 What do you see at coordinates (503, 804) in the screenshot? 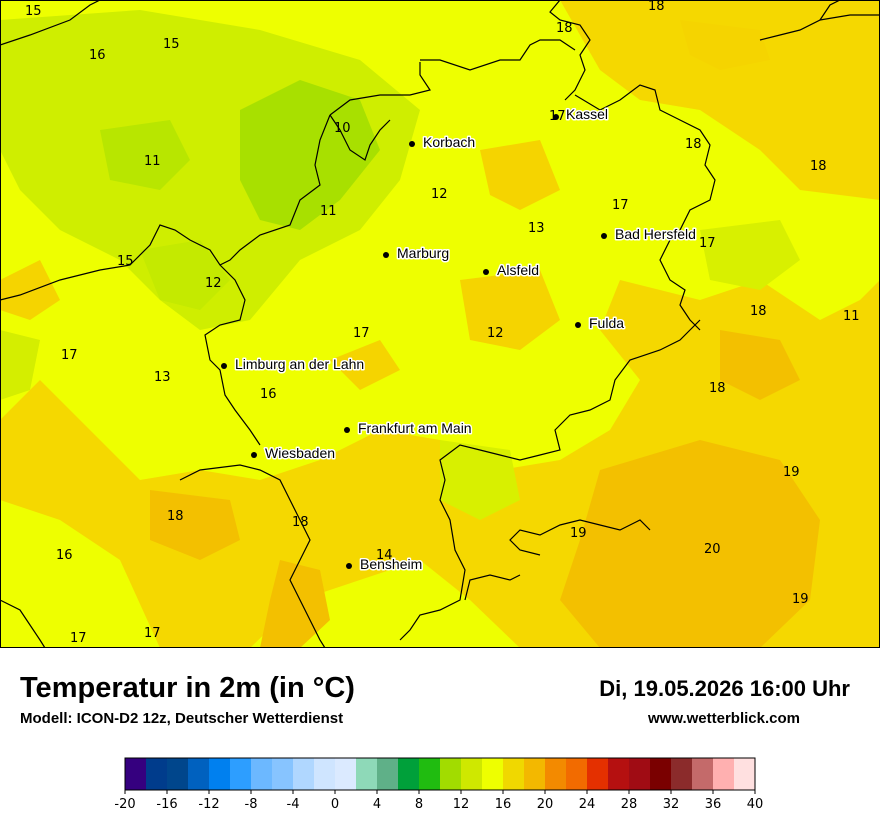
I see `legend-tick-label: 16` at bounding box center [503, 804].